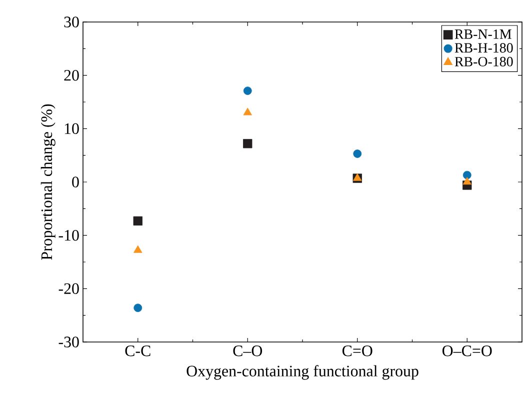  Describe the element at coordinates (302, 372) in the screenshot. I see `x-axis-title: Oxygen-containing functional group` at that location.